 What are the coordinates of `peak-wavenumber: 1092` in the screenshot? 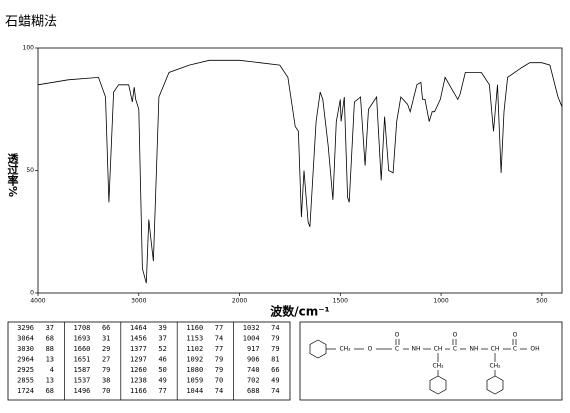 It's located at (194, 360).